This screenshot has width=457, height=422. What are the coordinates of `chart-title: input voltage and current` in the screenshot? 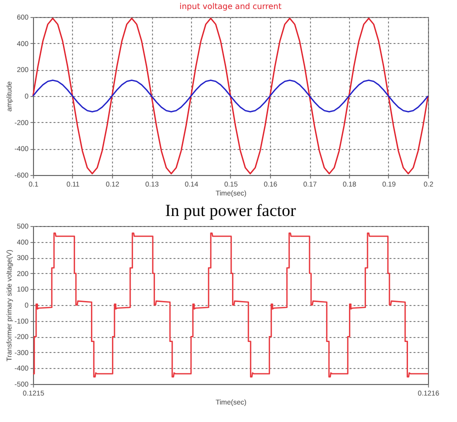 It's located at (230, 6).